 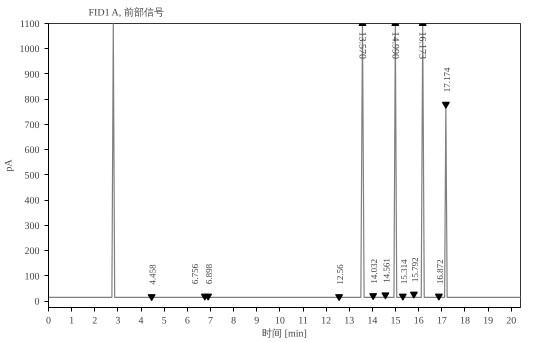 I want to click on x-tick-label: 6, so click(x=187, y=321).